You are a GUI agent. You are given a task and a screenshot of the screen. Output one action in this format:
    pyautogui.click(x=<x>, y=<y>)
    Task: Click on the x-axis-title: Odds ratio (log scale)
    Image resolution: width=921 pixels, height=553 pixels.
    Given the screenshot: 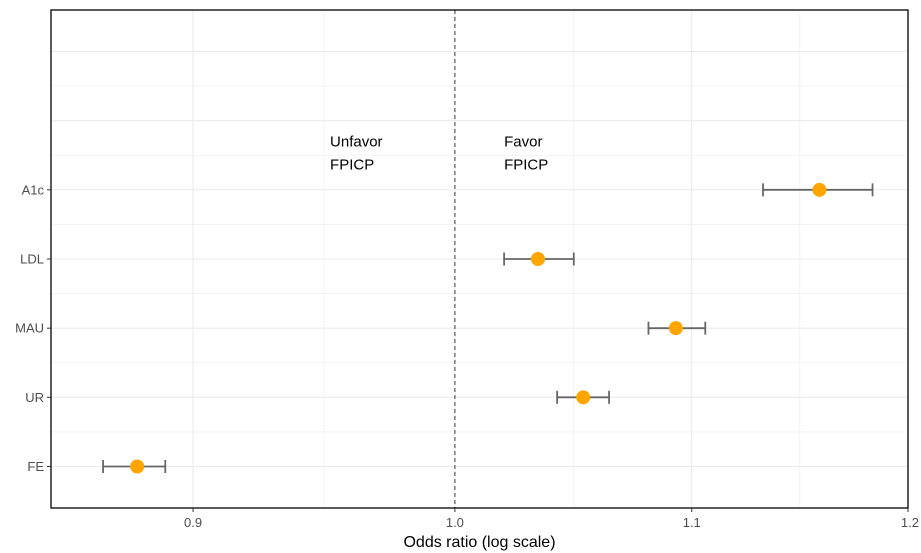 What is the action you would take?
    pyautogui.click(x=479, y=542)
    